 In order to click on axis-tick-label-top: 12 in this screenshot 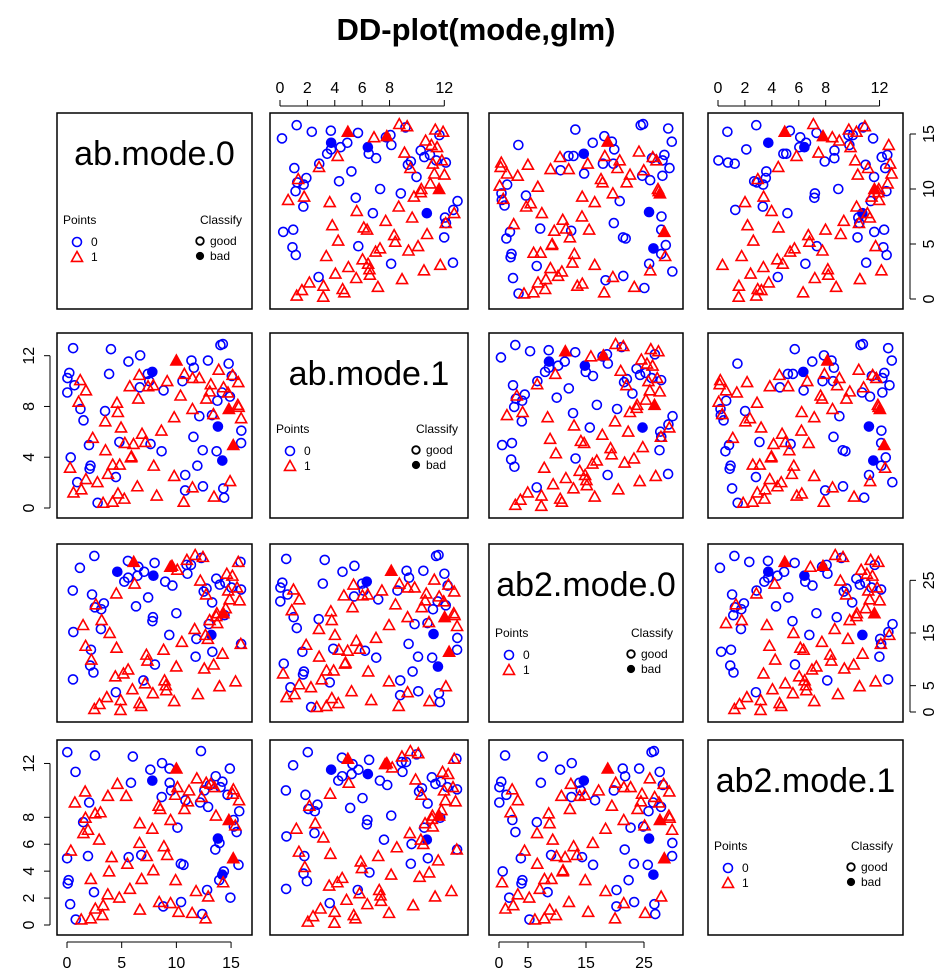, I will do `click(444, 88)`.